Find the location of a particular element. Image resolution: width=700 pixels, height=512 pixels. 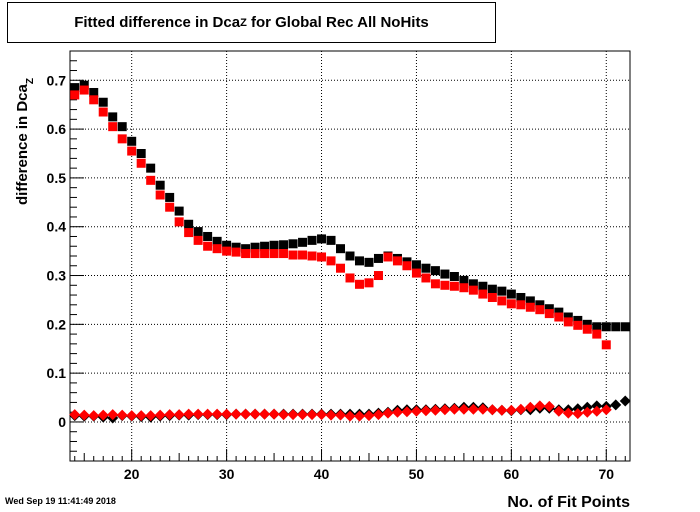

y-axis-label: difference in DcaZ is located at coordinates (25, 141).